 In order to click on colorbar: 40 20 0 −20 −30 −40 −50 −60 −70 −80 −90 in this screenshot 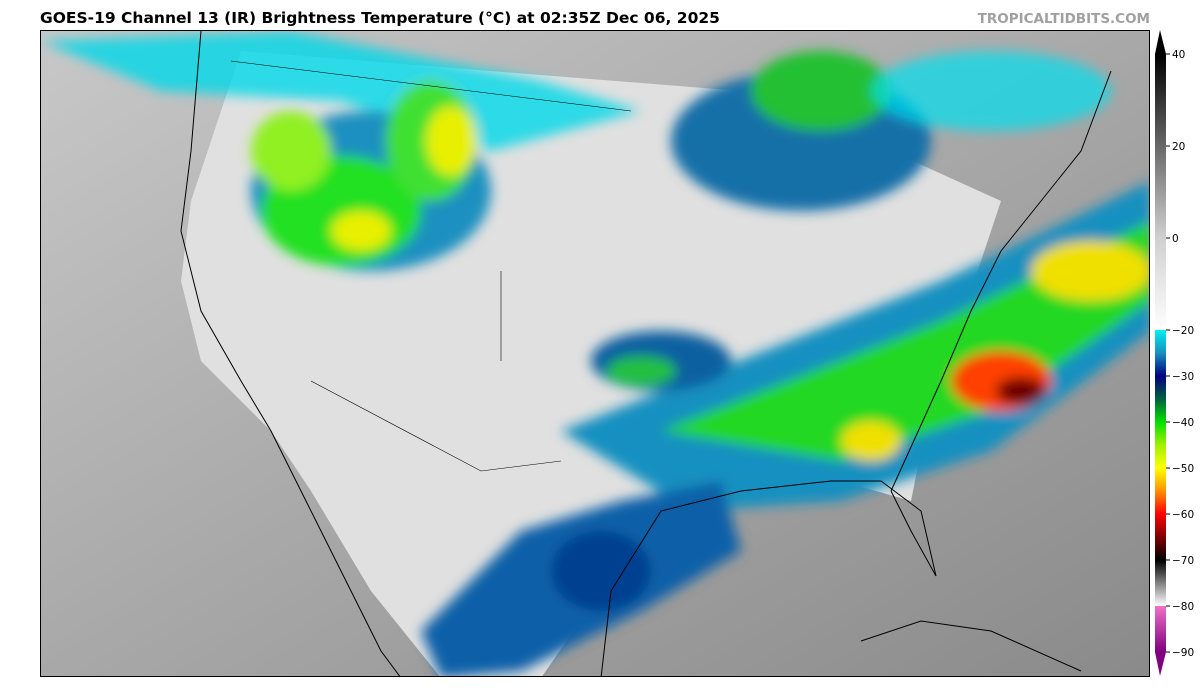, I will do `click(1175, 353)`.